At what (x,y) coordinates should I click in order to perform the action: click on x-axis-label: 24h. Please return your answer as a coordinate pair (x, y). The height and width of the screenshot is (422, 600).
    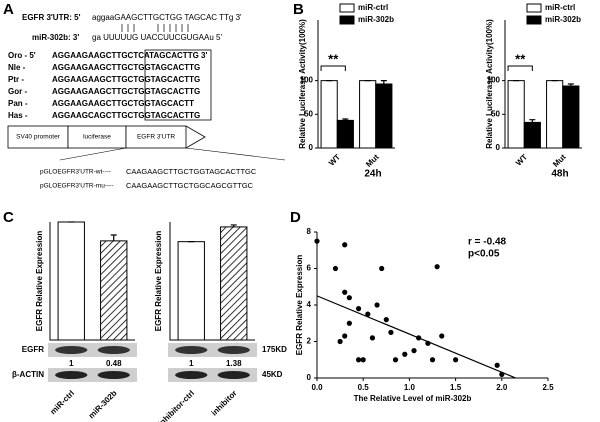
    Looking at the image, I should click on (372, 174).